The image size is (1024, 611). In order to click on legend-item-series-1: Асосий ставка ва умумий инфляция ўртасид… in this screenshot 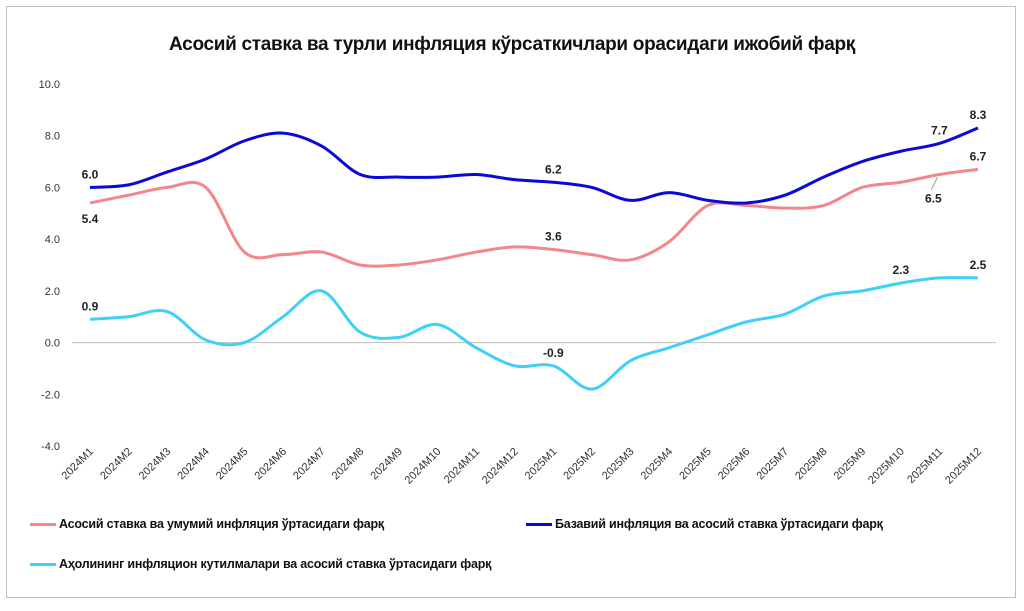, I will do `click(207, 524)`.